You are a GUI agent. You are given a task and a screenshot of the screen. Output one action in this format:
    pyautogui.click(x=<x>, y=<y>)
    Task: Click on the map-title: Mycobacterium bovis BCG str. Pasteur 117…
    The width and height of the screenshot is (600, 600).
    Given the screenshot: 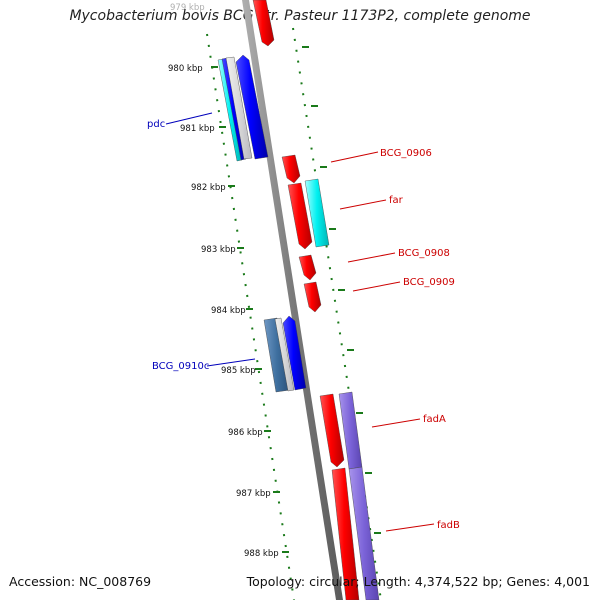 What is the action you would take?
    pyautogui.click(x=300, y=16)
    